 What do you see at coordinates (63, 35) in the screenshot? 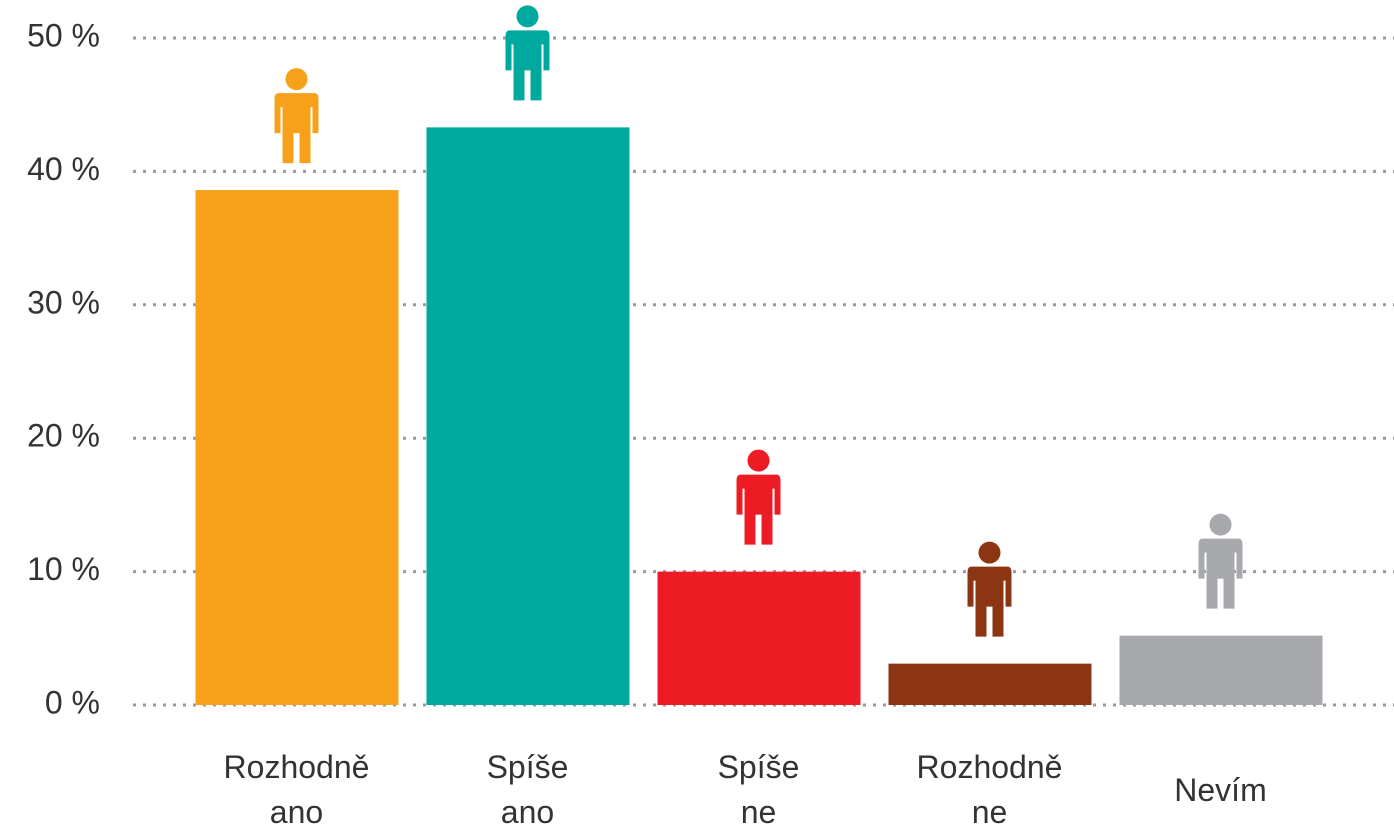
I see `y-tick-label: 50 %` at bounding box center [63, 35].